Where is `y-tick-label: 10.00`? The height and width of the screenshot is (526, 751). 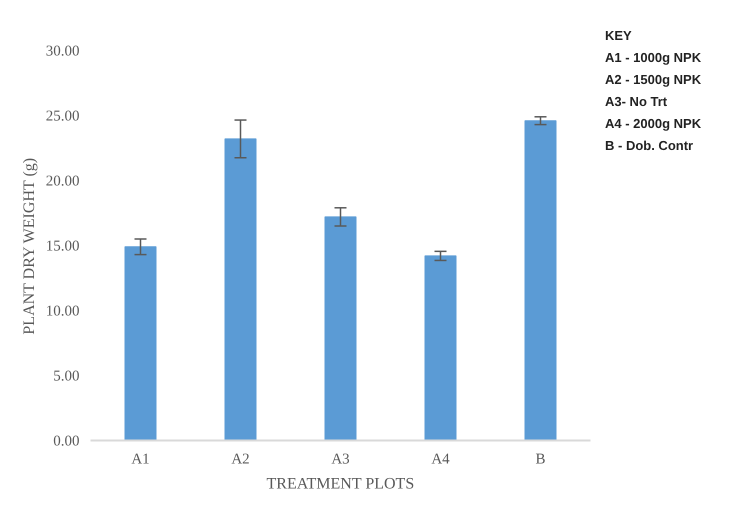 y-tick-label: 10.00 is located at coordinates (63, 312).